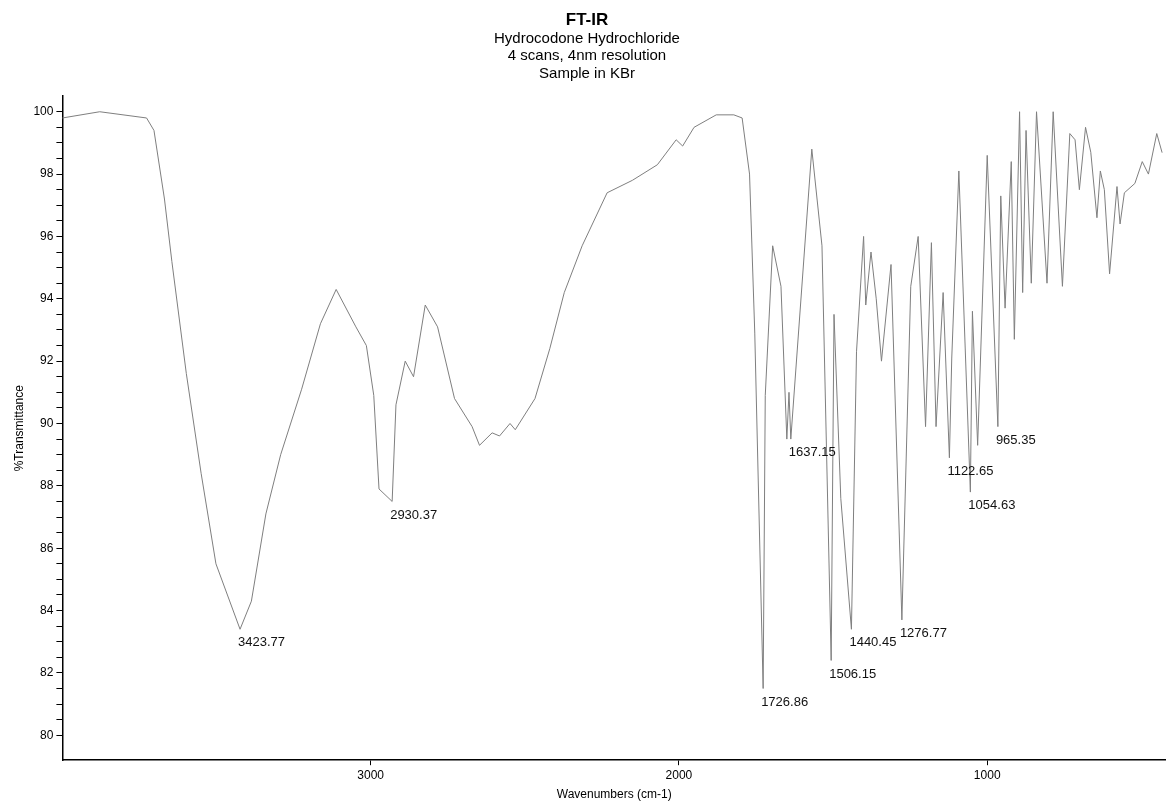  What do you see at coordinates (262, 642) in the screenshot?
I see `annotation: 3423.77` at bounding box center [262, 642].